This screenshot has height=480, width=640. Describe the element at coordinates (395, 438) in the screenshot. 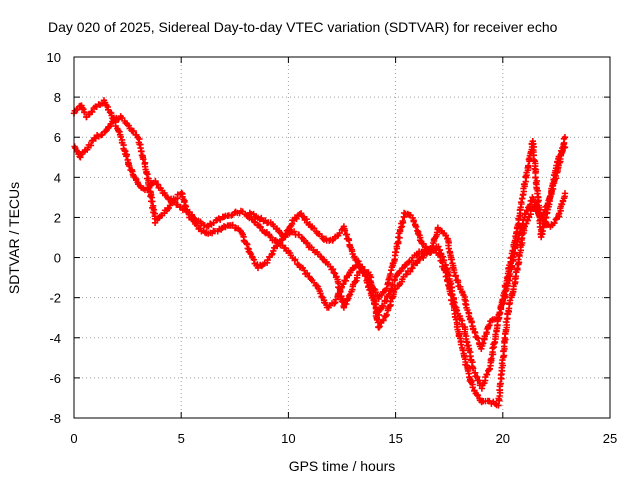

I see `x-tick-label: 15` at that location.